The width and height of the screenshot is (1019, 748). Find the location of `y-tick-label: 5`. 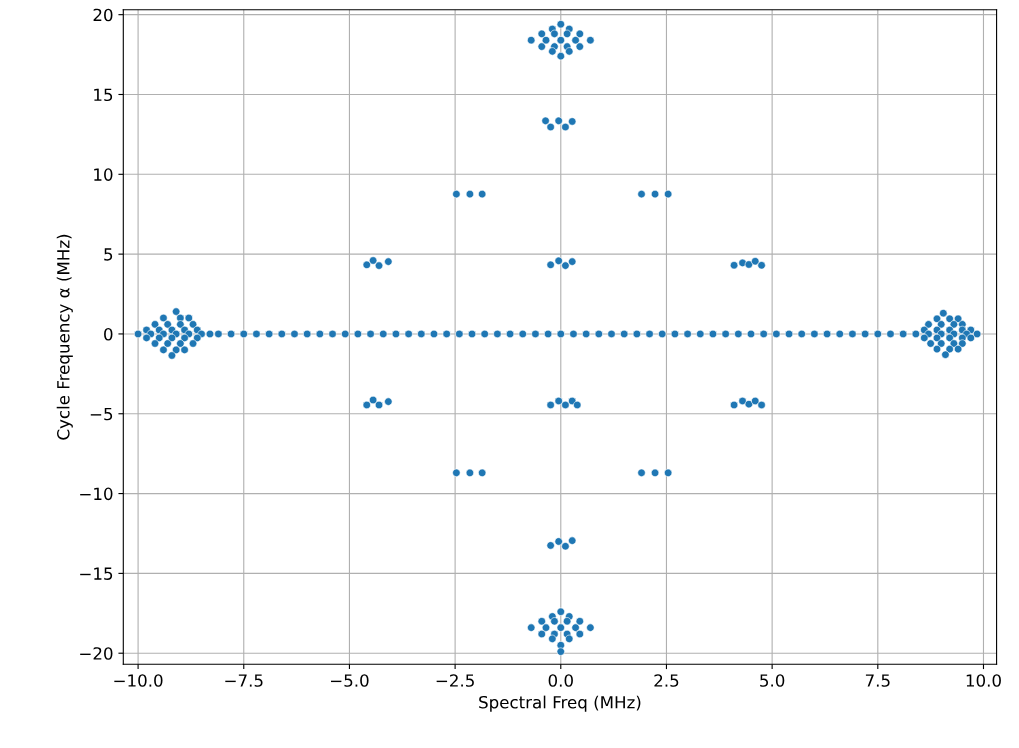

y-tick-label: 5 is located at coordinates (108, 254).